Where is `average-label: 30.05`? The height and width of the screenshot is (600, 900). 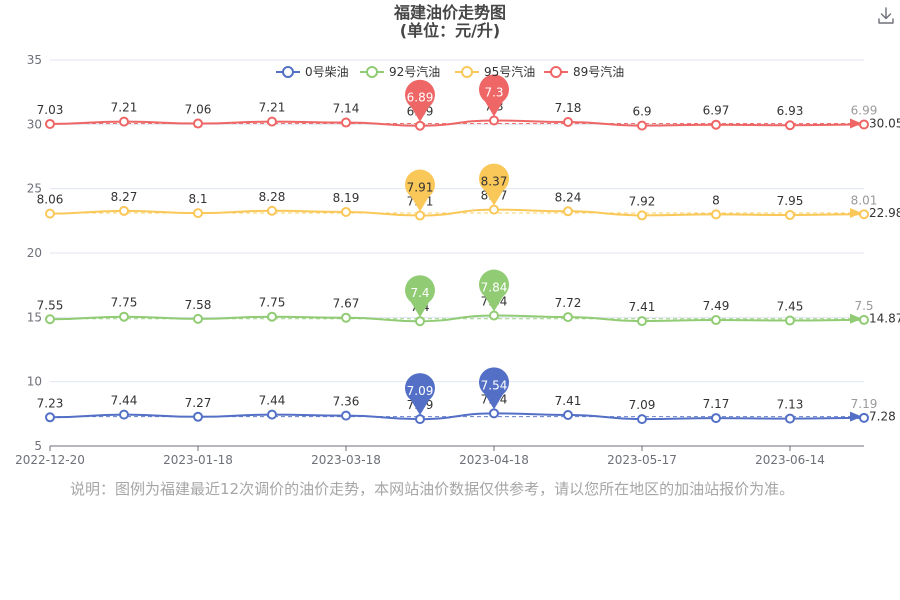
average-label: 30.05 is located at coordinates (884, 123).